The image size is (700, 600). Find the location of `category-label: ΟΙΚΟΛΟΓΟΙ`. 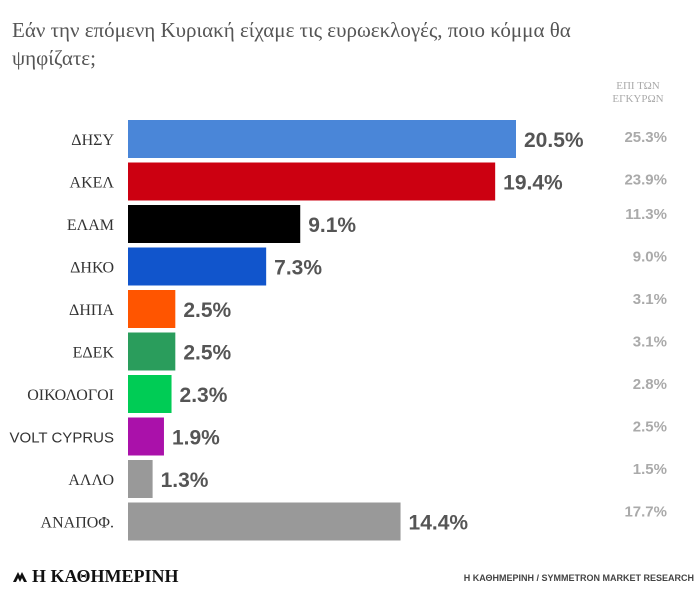

category-label: ΟΙΚΟΛΟΓΟΙ is located at coordinates (70, 395).